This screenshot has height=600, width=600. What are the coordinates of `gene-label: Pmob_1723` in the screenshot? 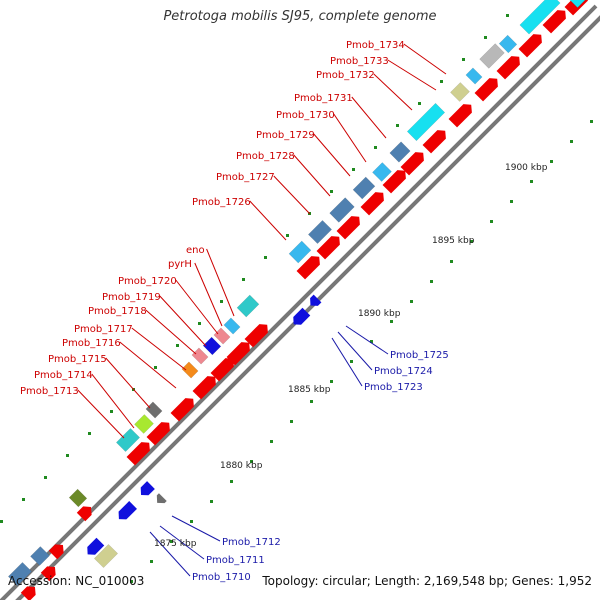 It's located at (393, 387).